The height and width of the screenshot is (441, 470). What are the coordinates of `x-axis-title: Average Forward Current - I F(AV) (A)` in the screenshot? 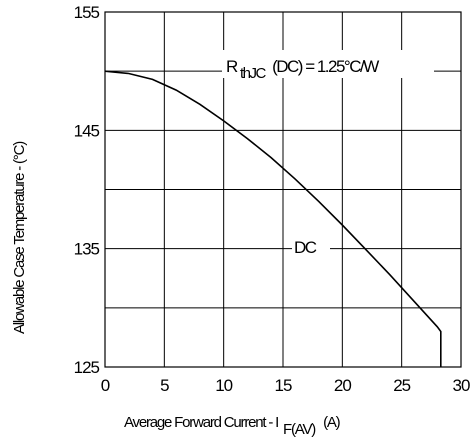 It's located at (232, 426).